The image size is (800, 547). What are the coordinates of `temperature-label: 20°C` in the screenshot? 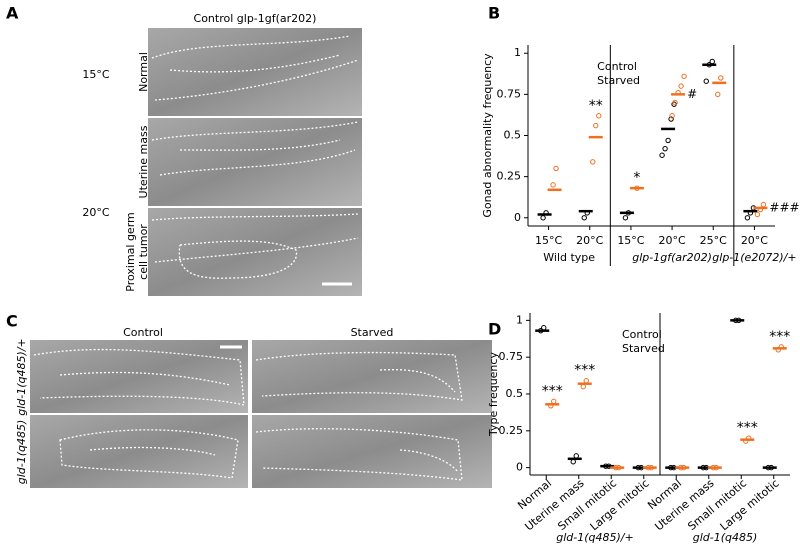 It's located at (95, 212).